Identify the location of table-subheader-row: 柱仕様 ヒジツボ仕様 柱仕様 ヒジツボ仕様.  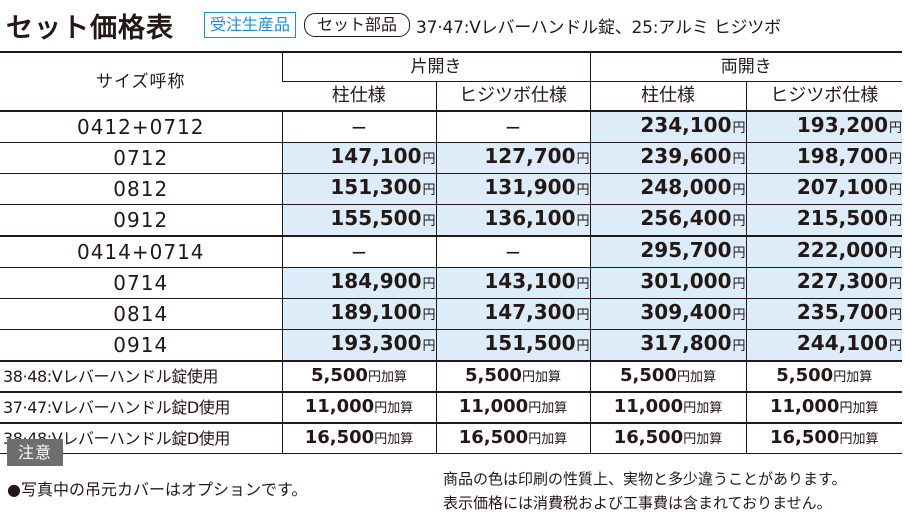
(451, 96).